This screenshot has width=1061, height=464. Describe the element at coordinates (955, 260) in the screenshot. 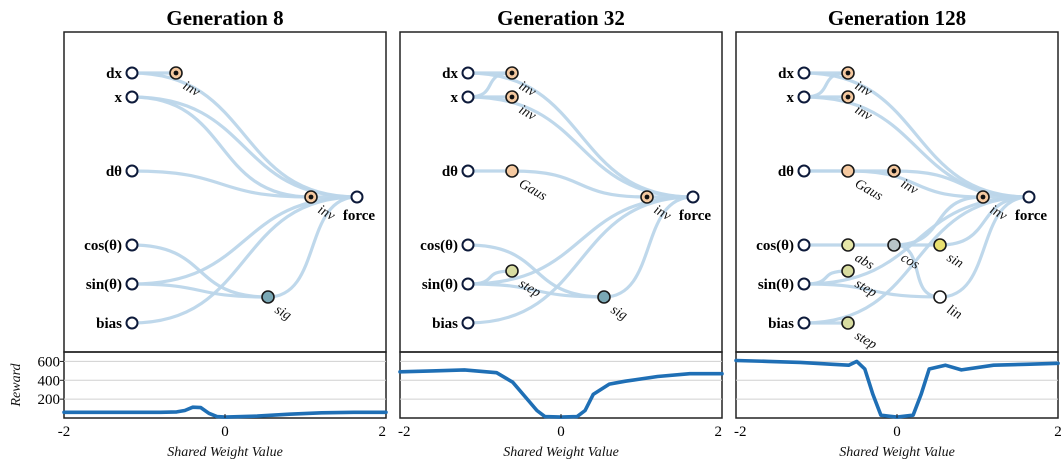

I see `activation-label-h10: sin` at that location.